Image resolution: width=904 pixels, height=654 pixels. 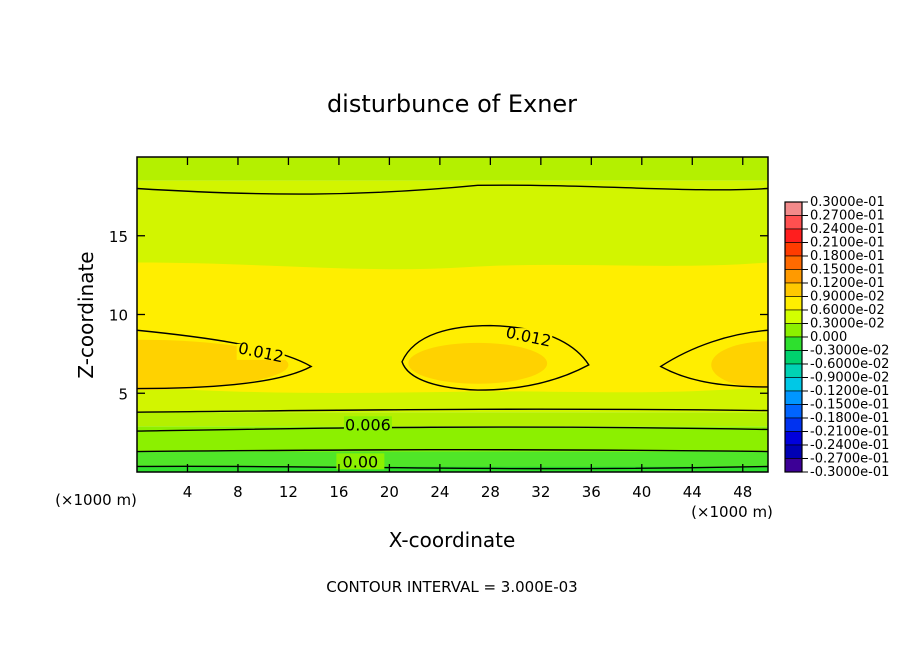 I want to click on band-0.006, so click(x=452, y=419).